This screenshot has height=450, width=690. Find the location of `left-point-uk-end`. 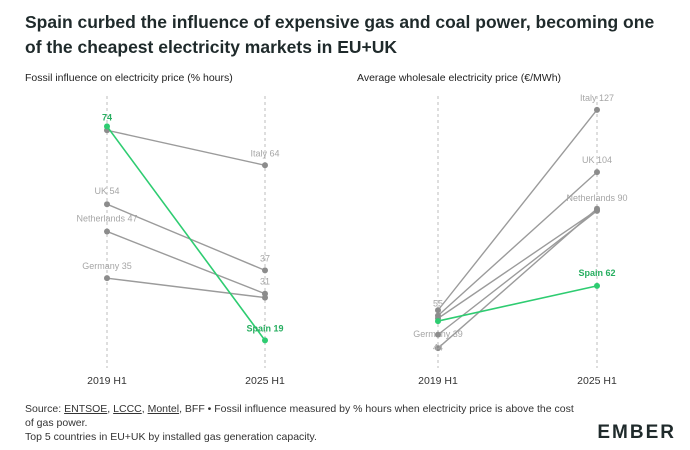

left-point-uk-end is located at coordinates (265, 270).